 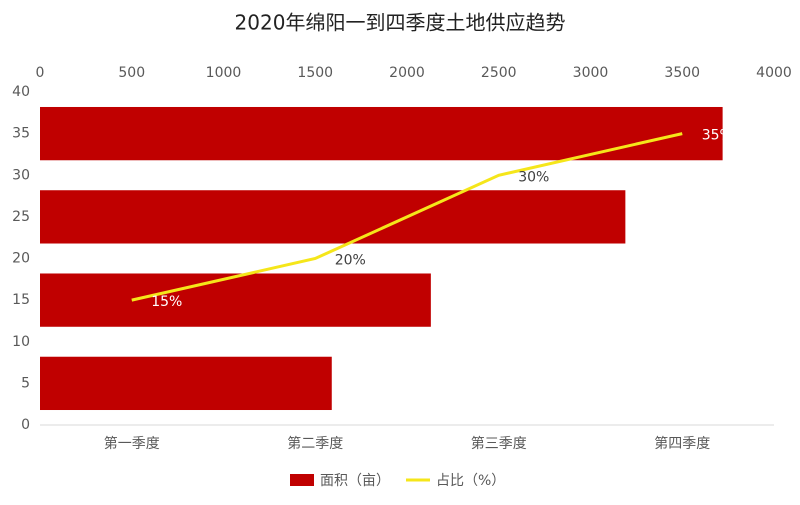 What do you see at coordinates (315, 443) in the screenshot?
I see `x-tick-label: 第二季度` at bounding box center [315, 443].